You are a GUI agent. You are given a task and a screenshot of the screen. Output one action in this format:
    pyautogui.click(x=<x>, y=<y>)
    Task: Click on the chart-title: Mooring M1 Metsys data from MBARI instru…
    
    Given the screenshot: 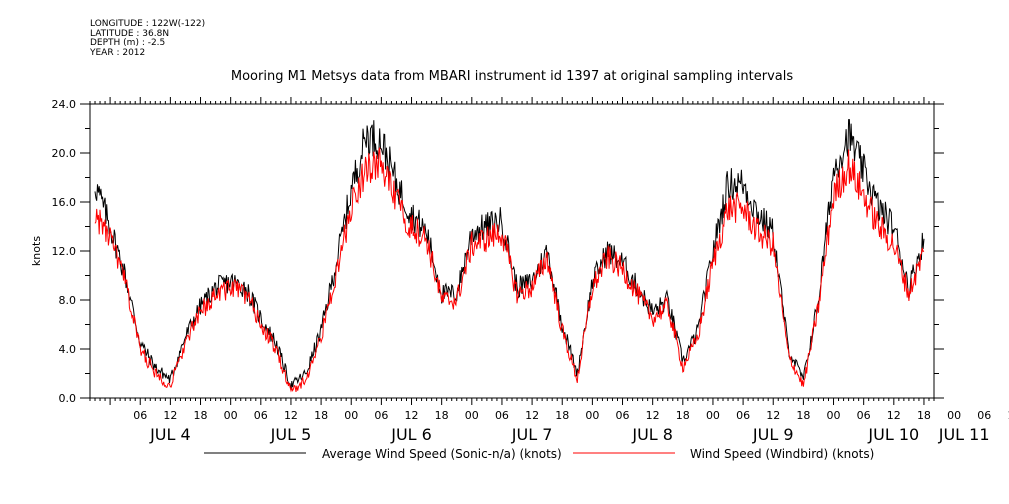 What is the action you would take?
    pyautogui.click(x=512, y=76)
    